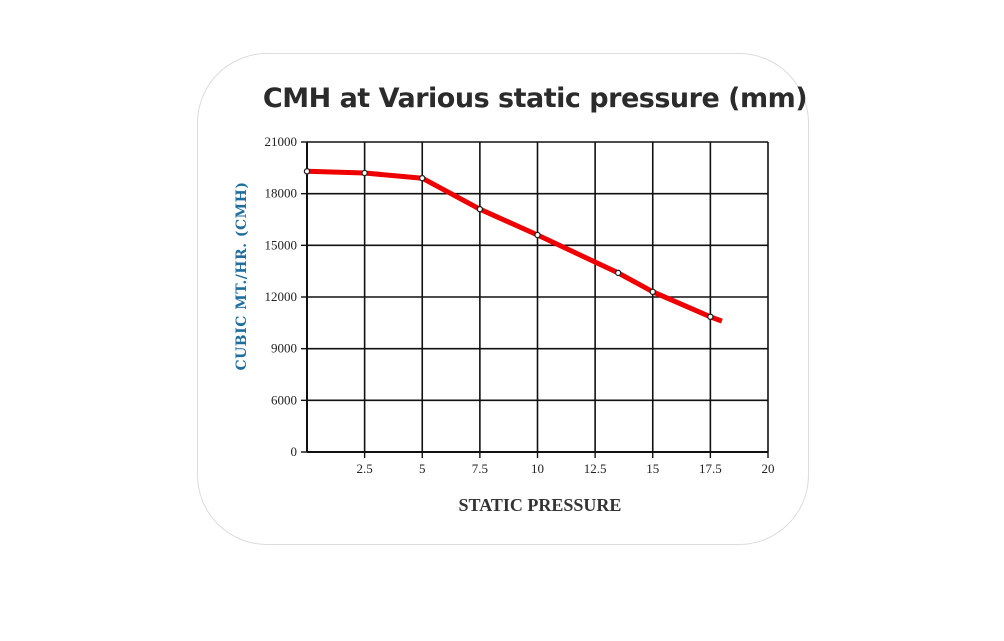 The height and width of the screenshot is (641, 1004). What do you see at coordinates (595, 468) in the screenshot?
I see `x-tick-label: 12.5` at bounding box center [595, 468].